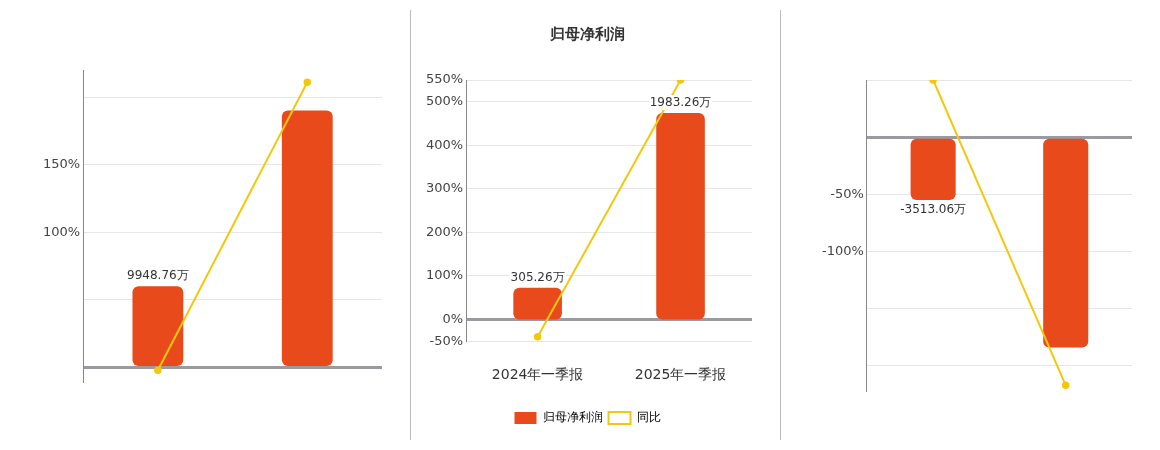 The height and width of the screenshot is (450, 1160). What do you see at coordinates (843, 250) in the screenshot?
I see `y-tick-label: -100%` at bounding box center [843, 250].